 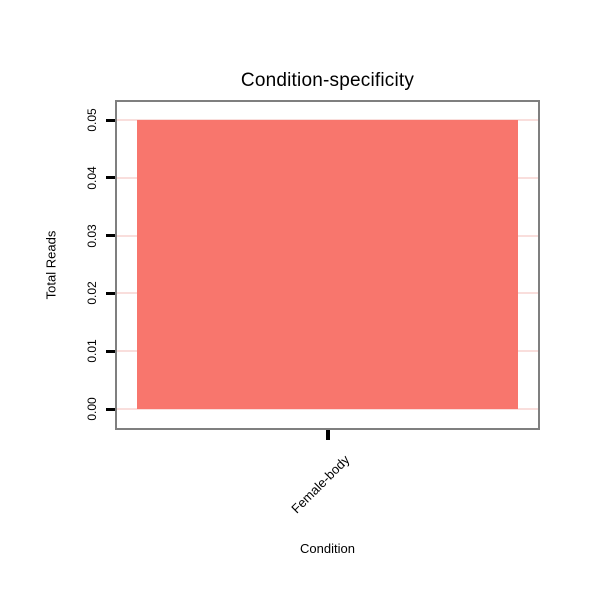 I want to click on y-tick-label: 0.04, so click(x=92, y=178).